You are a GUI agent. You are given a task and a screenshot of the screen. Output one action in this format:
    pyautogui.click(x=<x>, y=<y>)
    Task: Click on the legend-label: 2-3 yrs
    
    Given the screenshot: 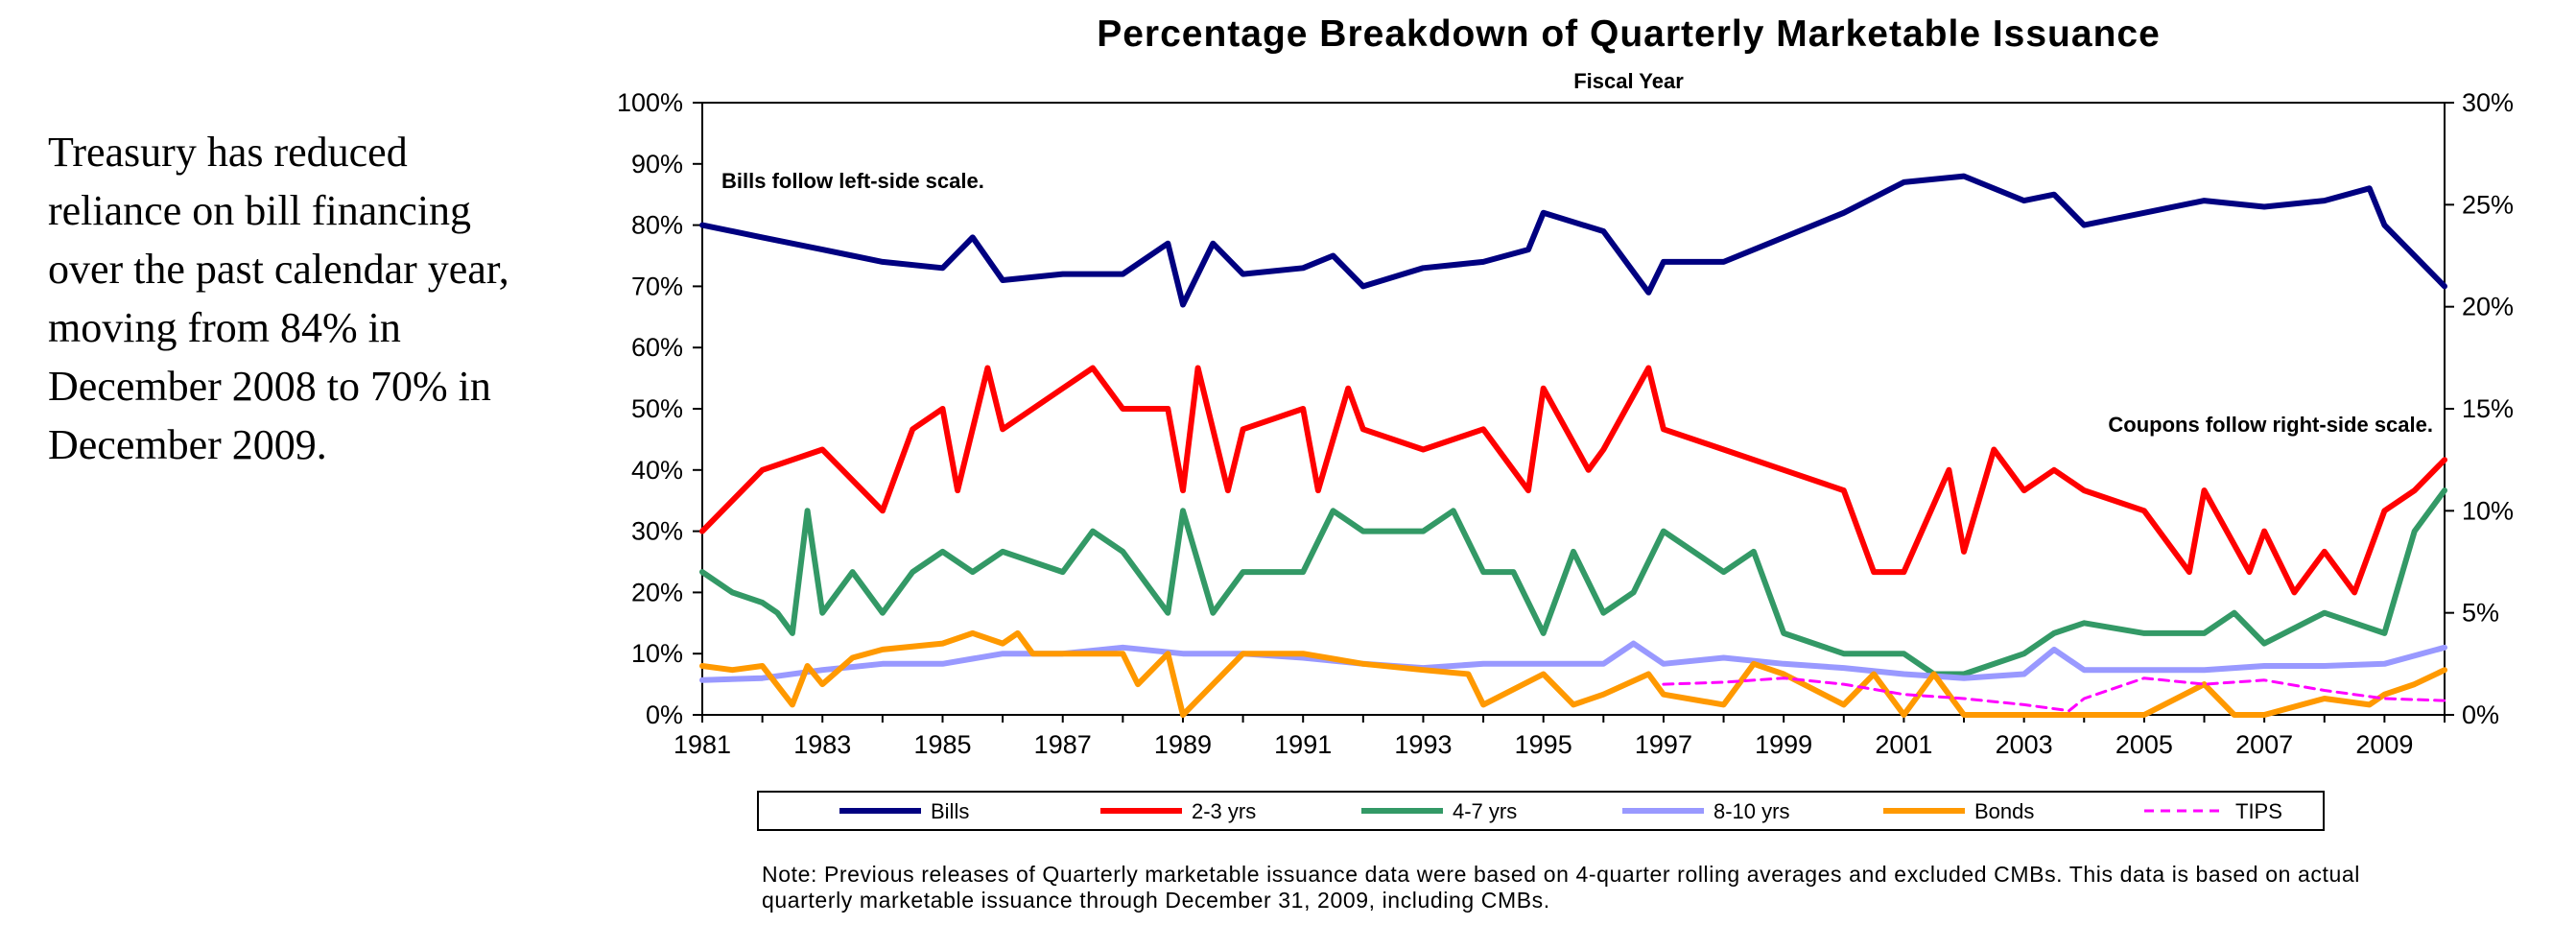 What is the action you would take?
    pyautogui.click(x=1224, y=811)
    